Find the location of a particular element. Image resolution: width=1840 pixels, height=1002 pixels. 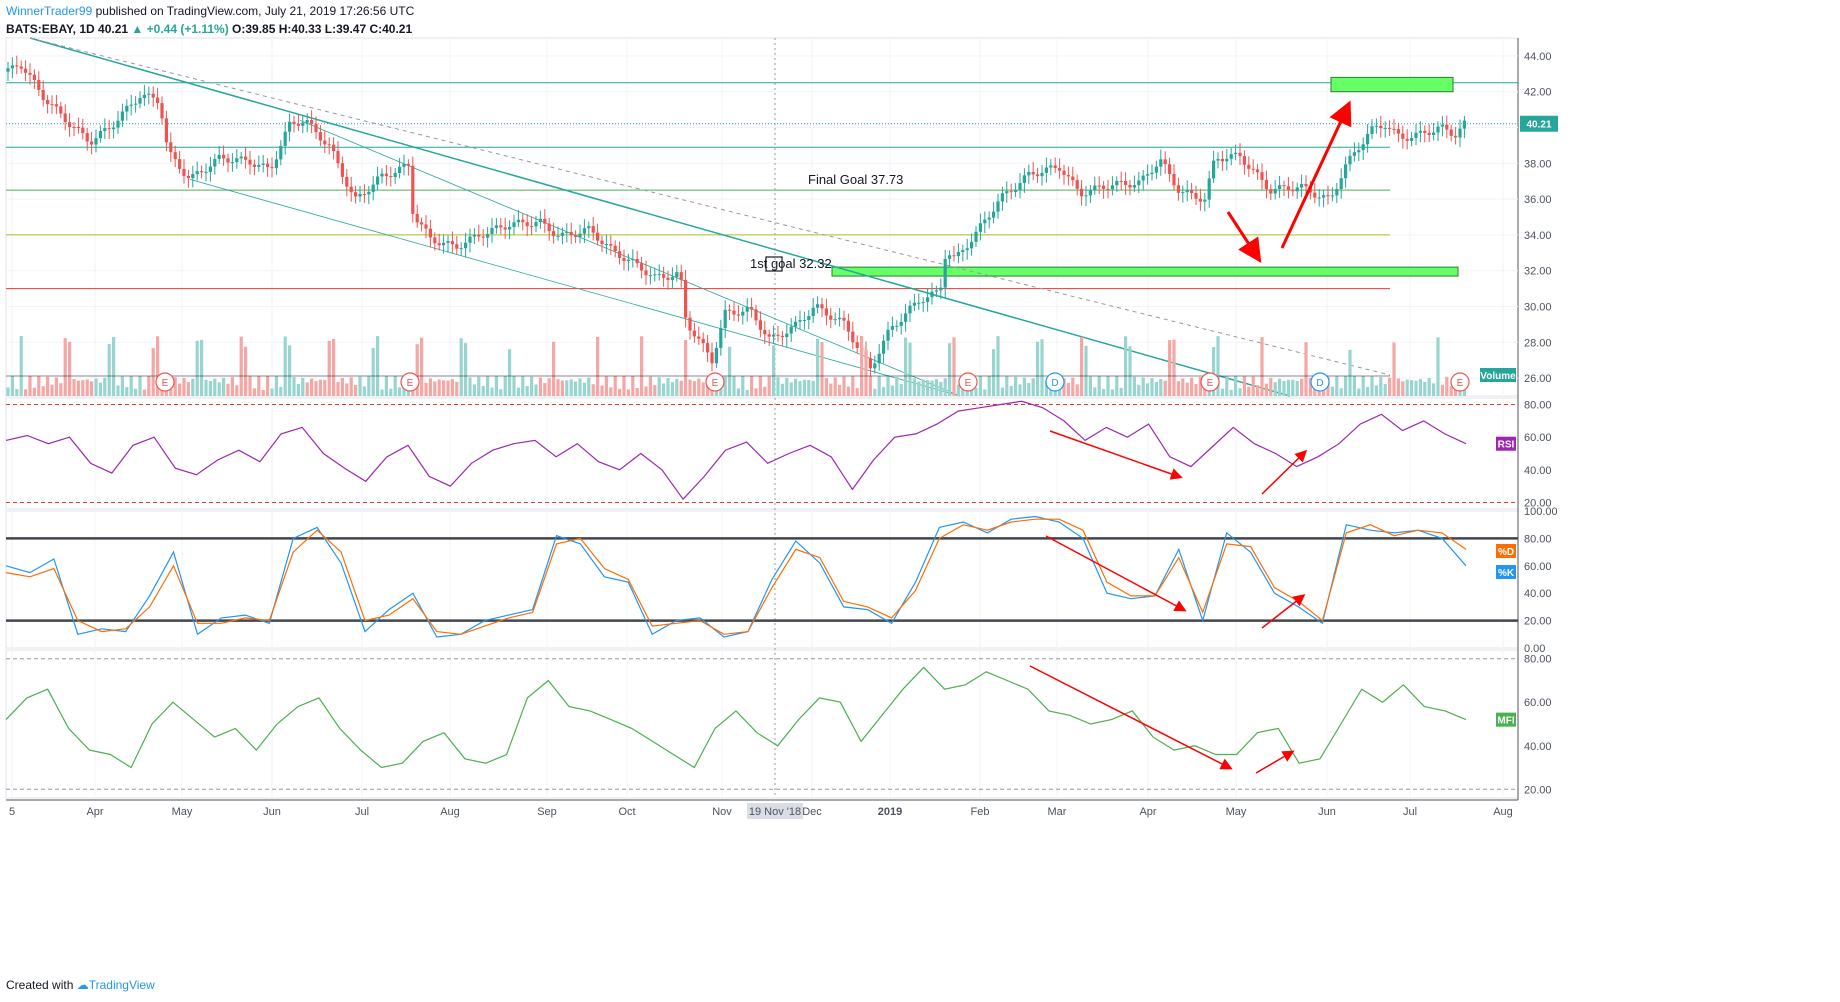

event-marker-label: E is located at coordinates (968, 383).